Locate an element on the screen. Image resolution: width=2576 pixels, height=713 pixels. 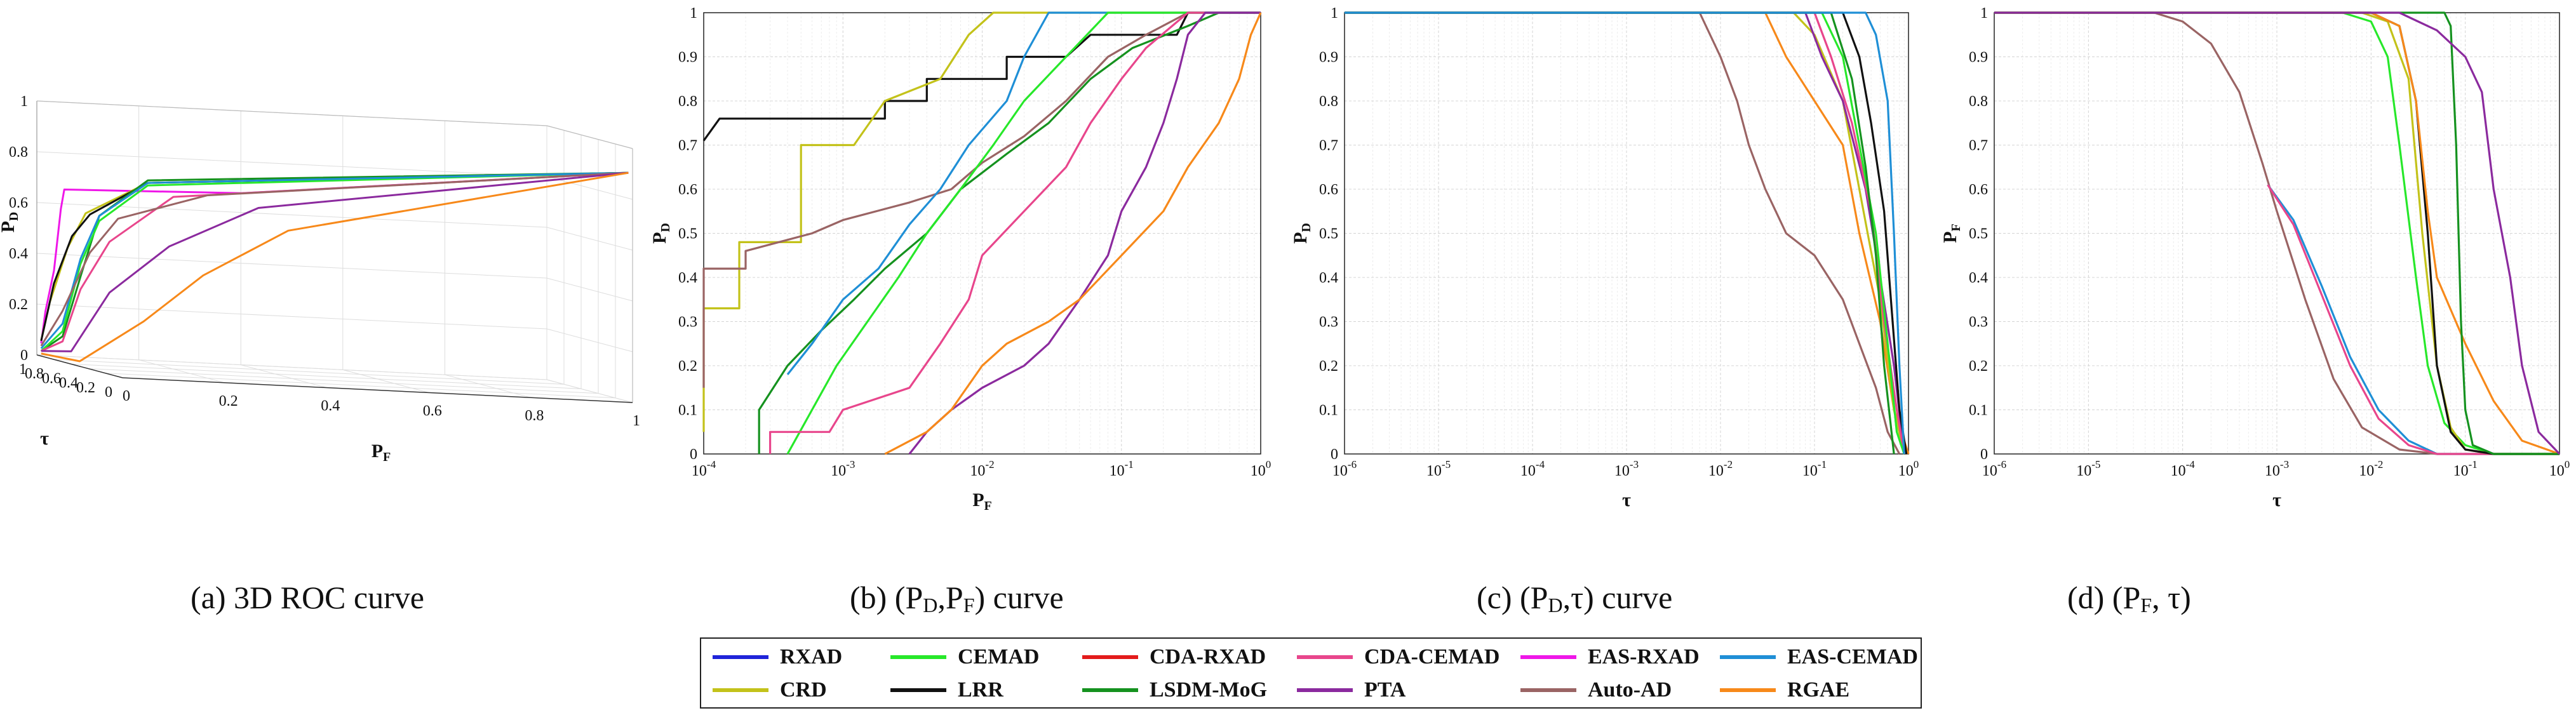
z-tick-label: 0.4 is located at coordinates (18, 254).